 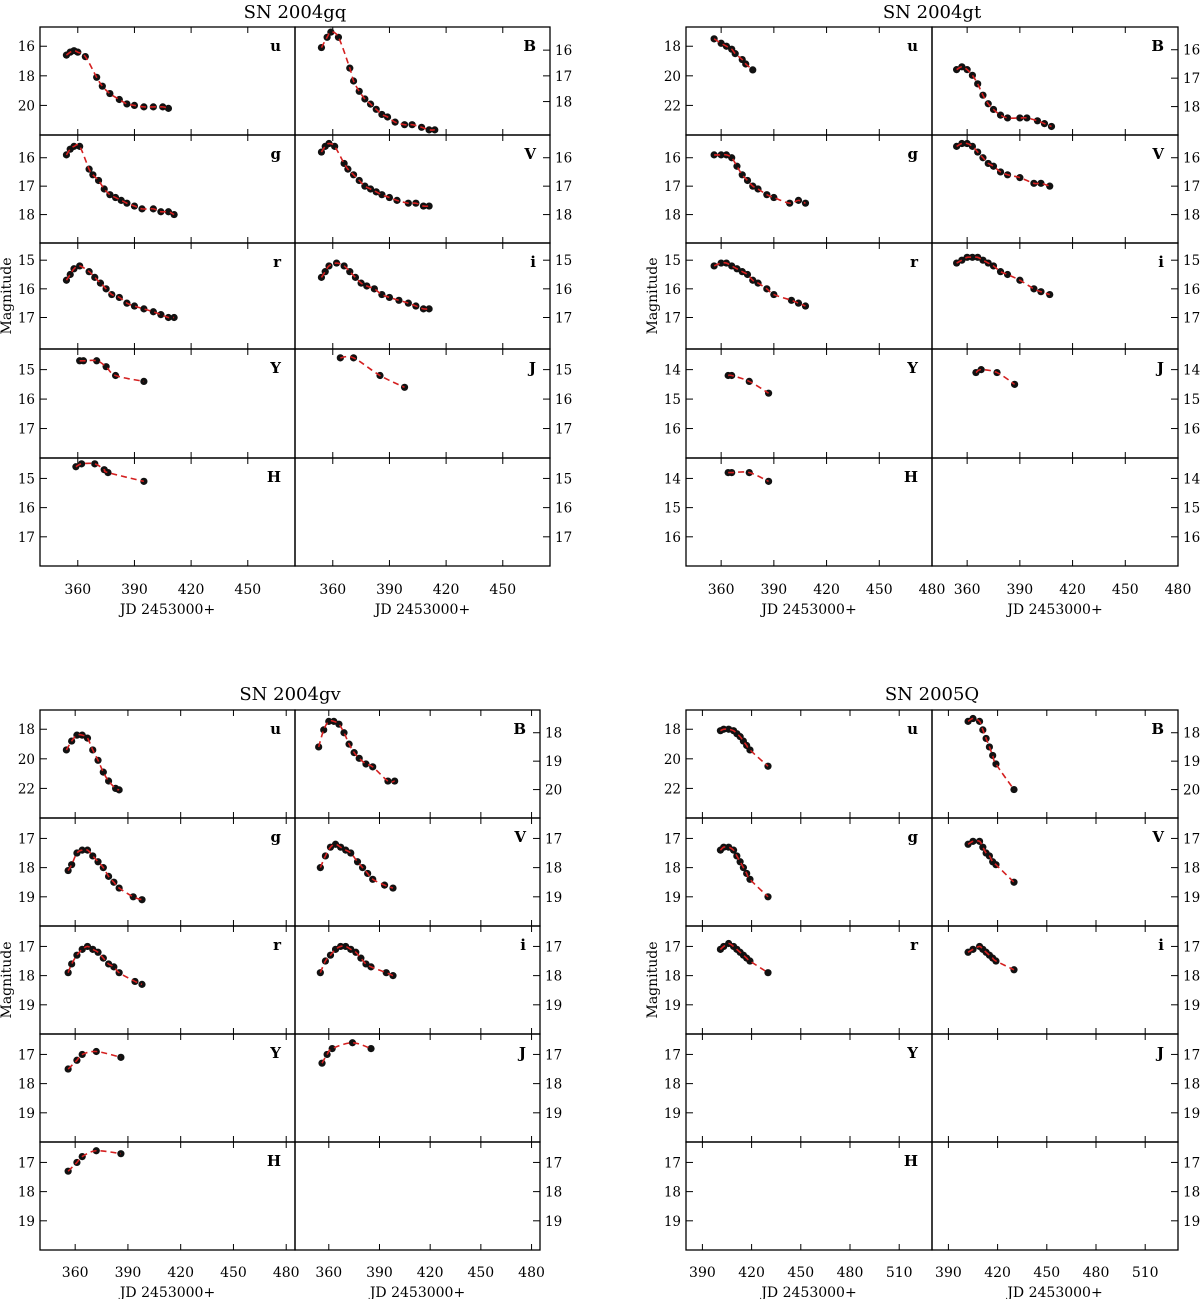 I want to click on filter-label-H: H, so click(x=274, y=1161).